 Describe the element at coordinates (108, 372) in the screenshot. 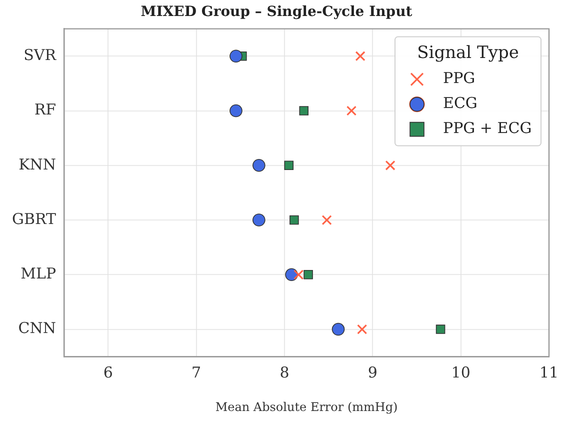

I see `x-tick-label: 6` at that location.